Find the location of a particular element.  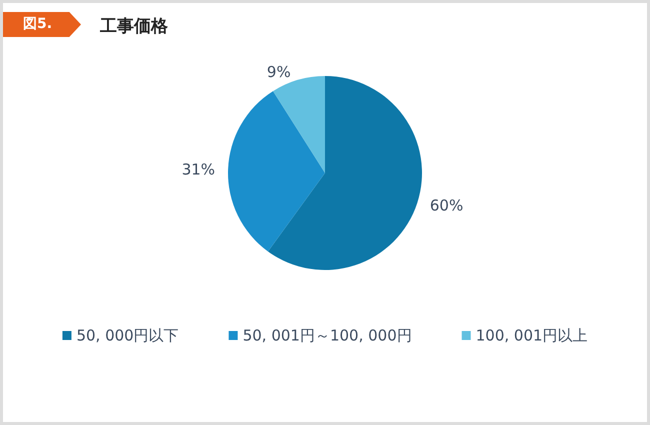

legend-label: 50, 000円以下 is located at coordinates (127, 335).